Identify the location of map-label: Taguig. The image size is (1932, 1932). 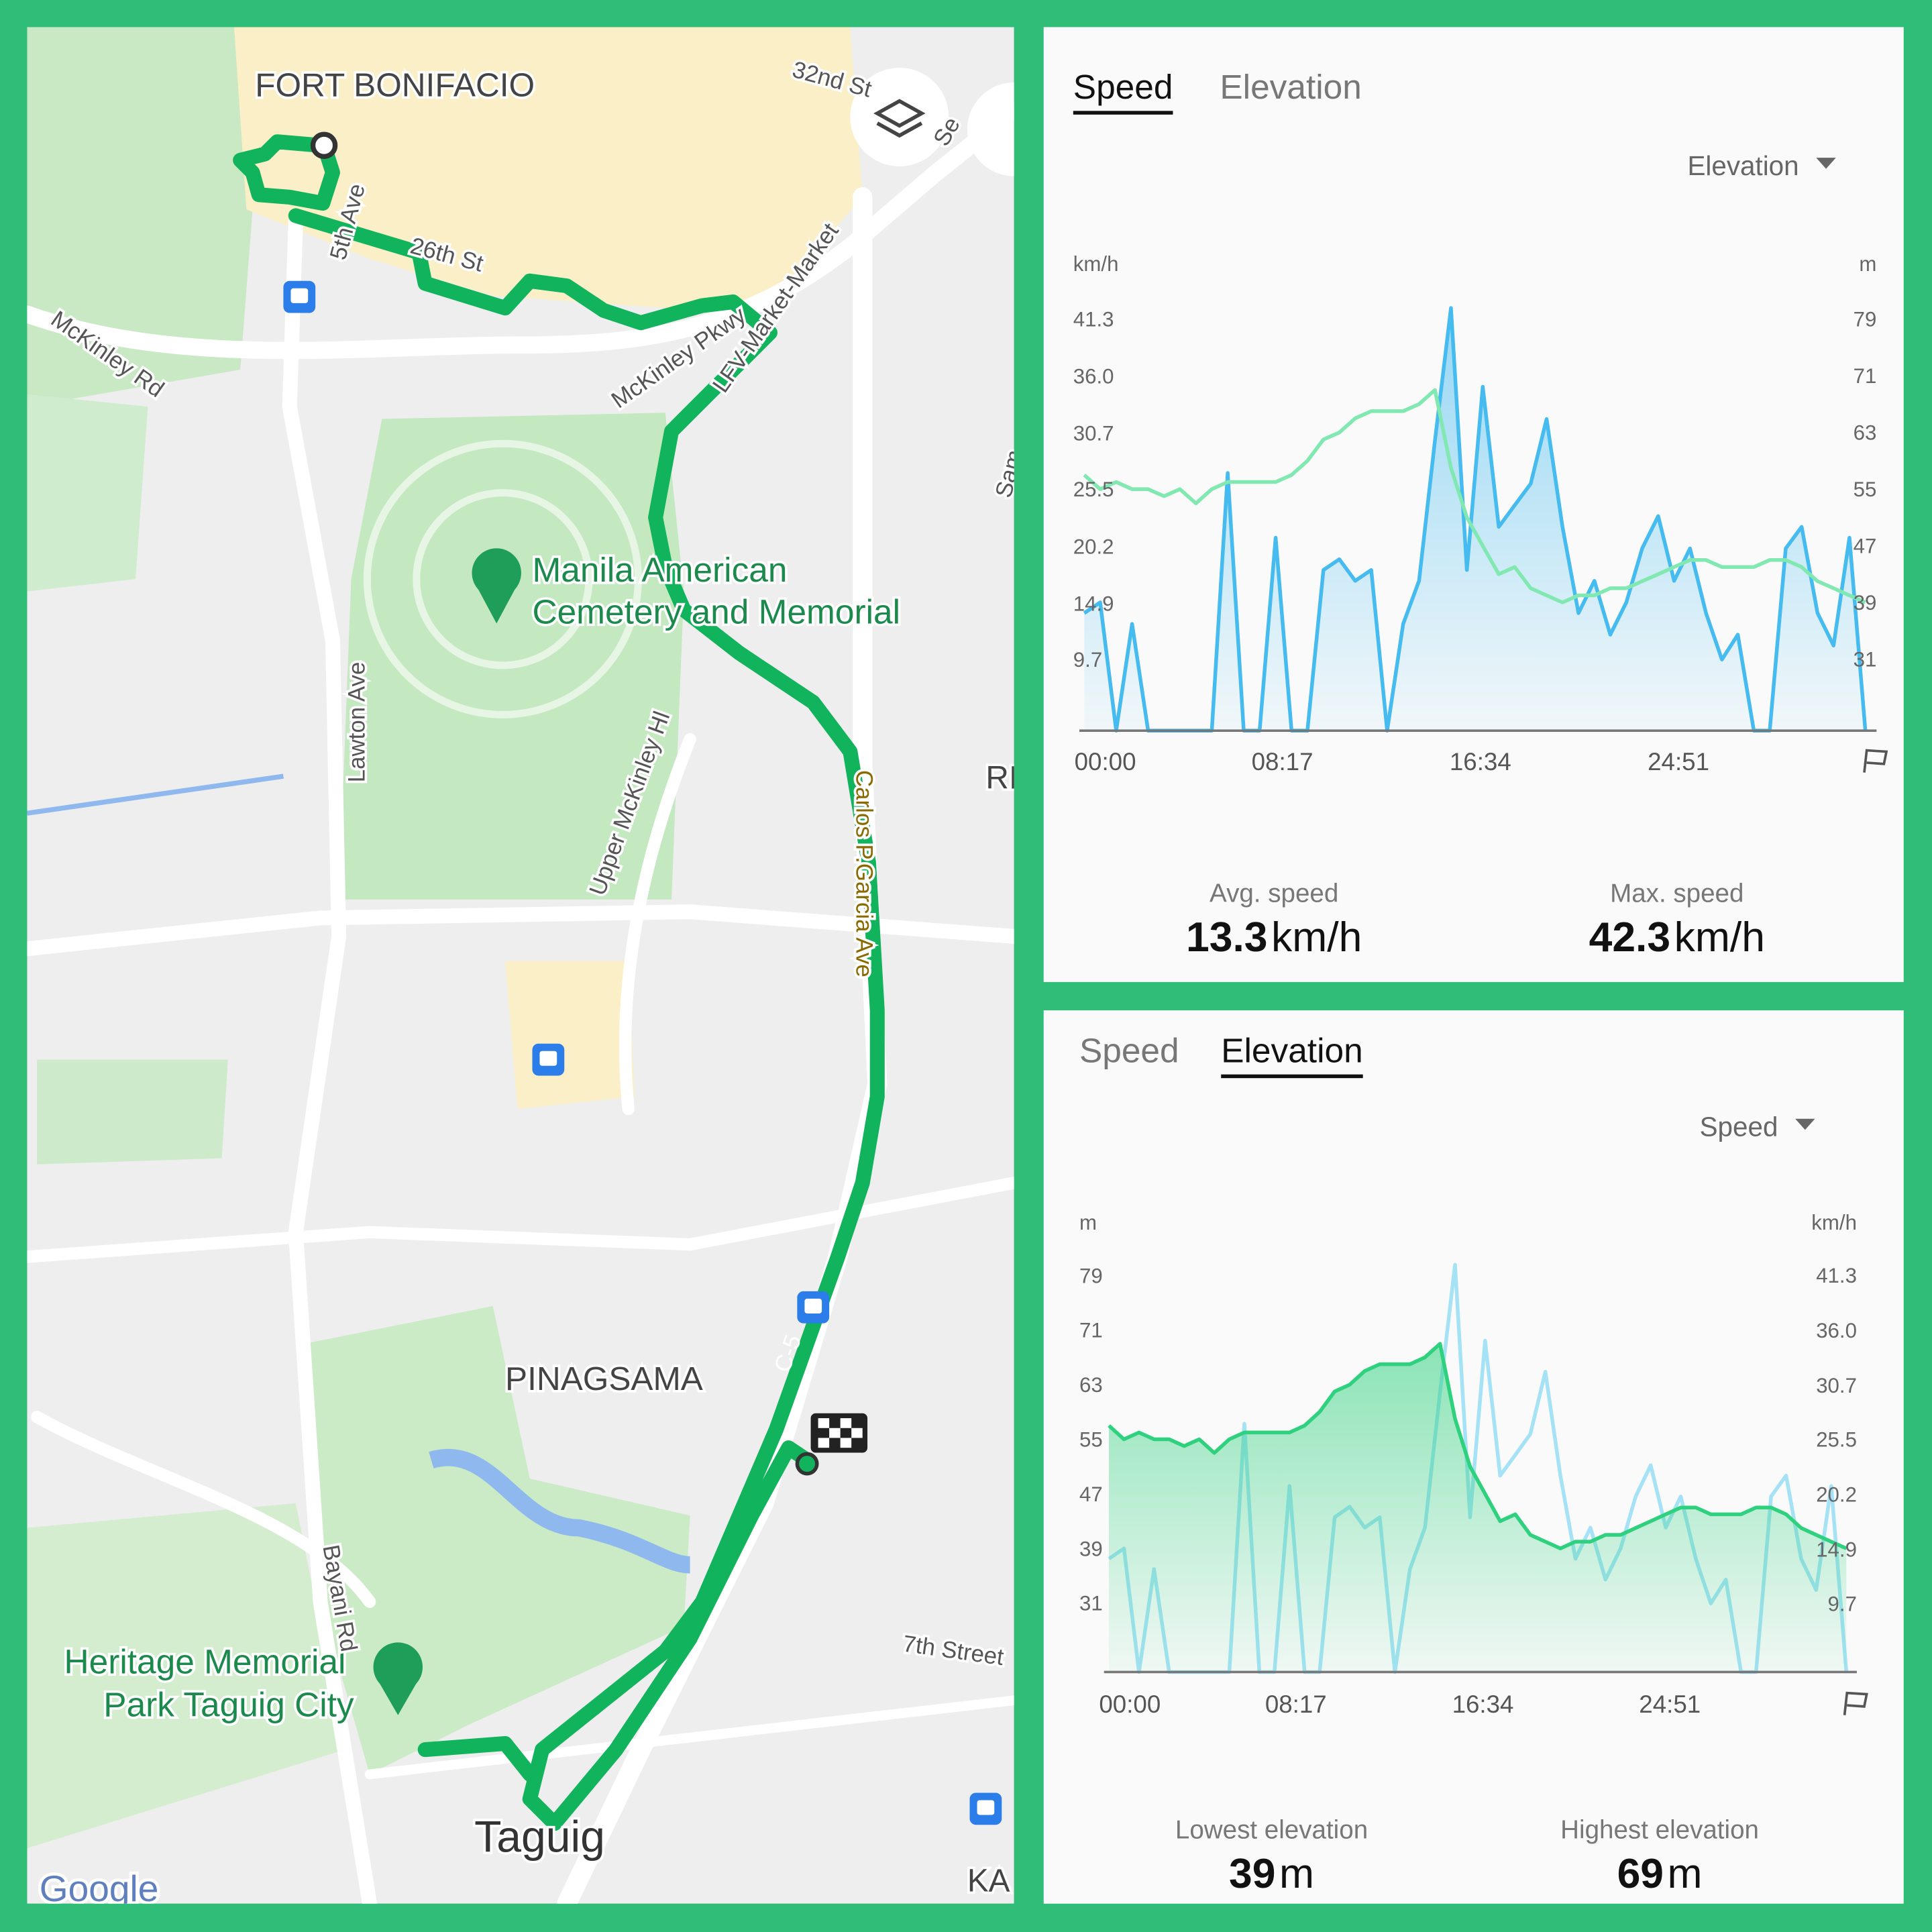
(539, 1837).